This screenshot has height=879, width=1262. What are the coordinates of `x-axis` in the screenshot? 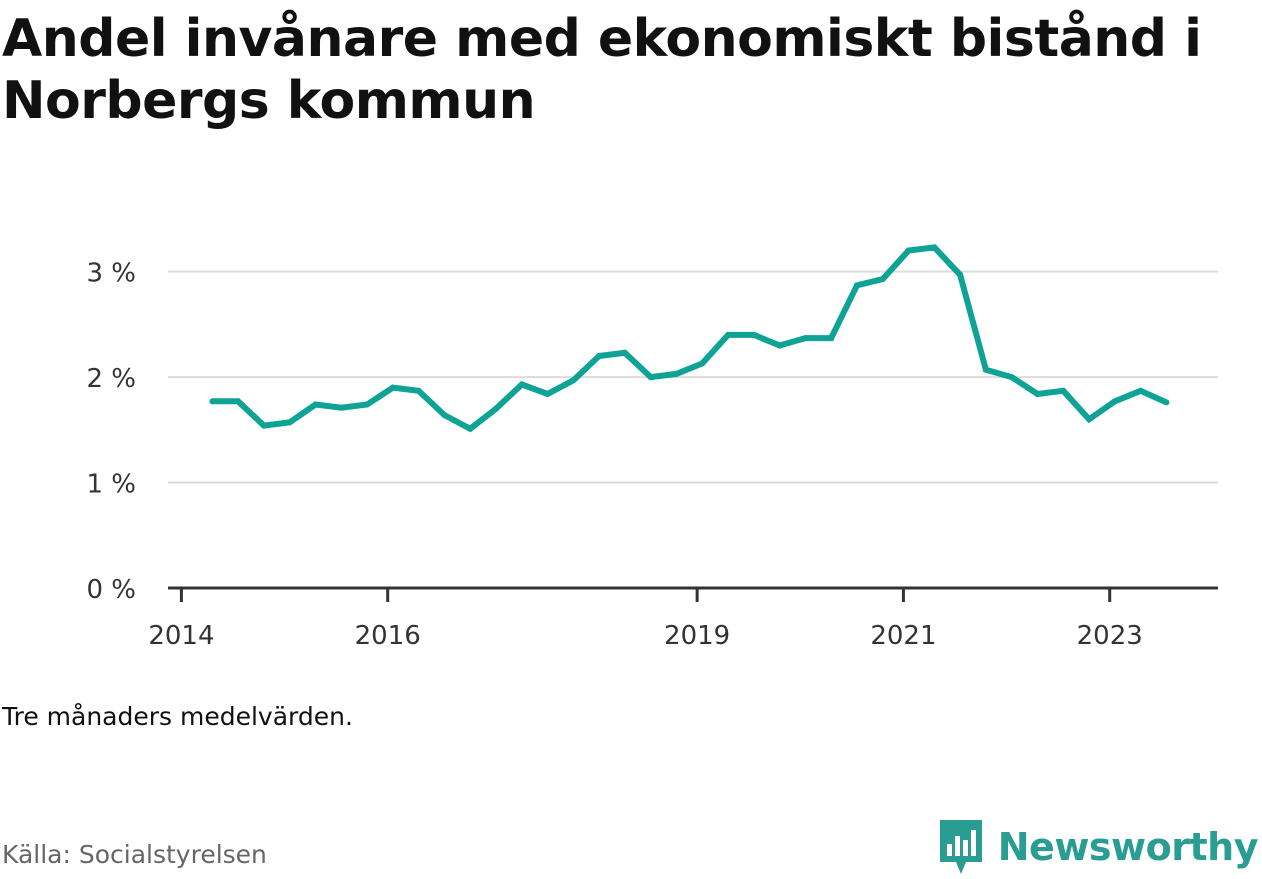 It's located at (693, 594).